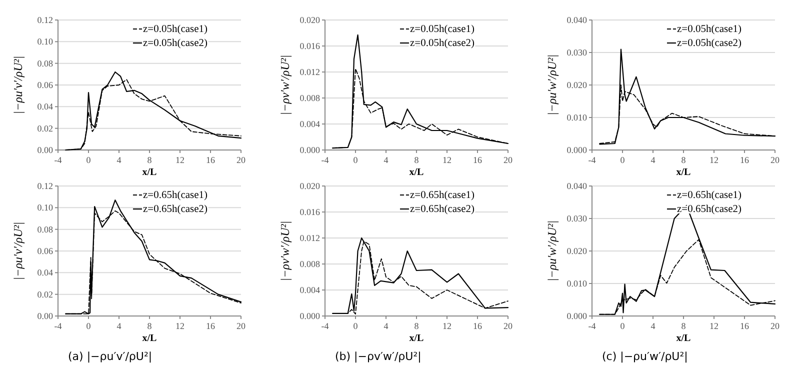  Describe the element at coordinates (310, 71) in the screenshot. I see `y-tick-label: 0.012` at that location.